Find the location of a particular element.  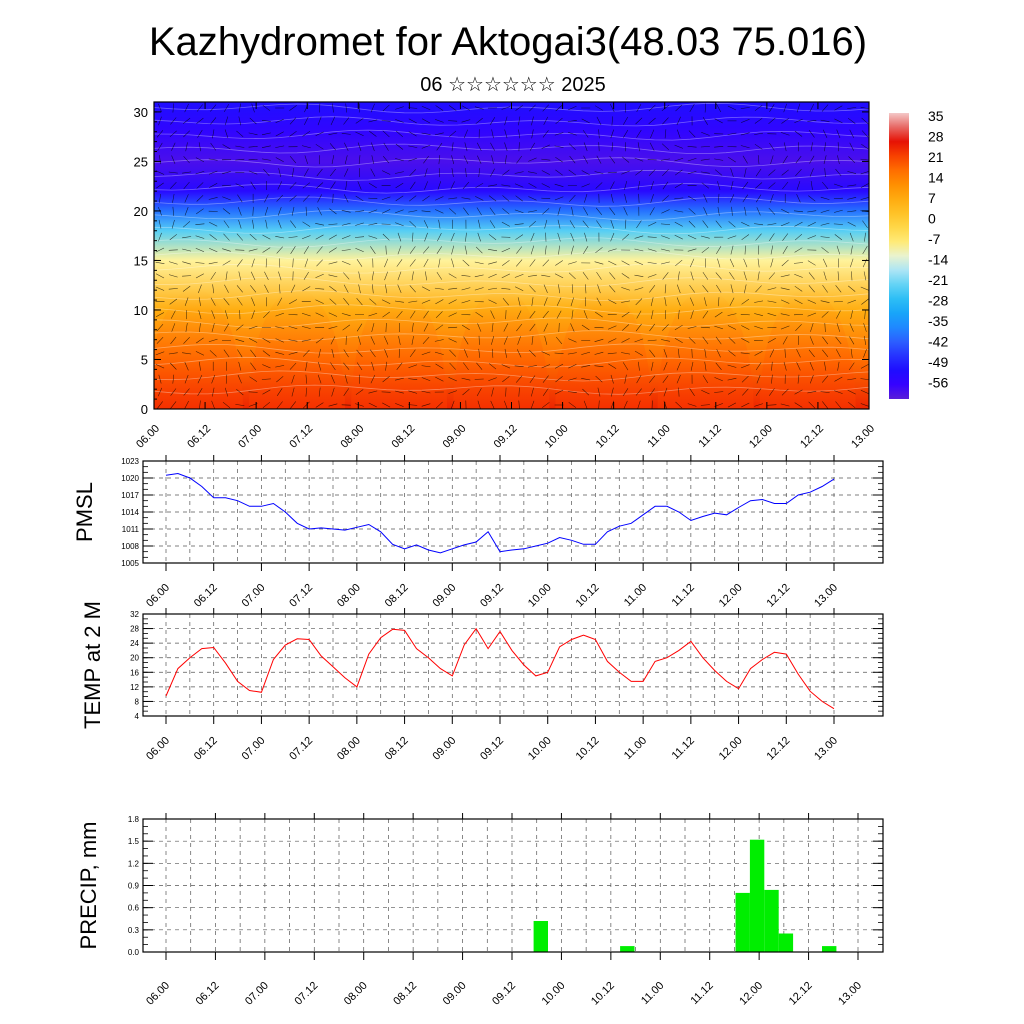

colorbar-label: 7 is located at coordinates (932, 198).